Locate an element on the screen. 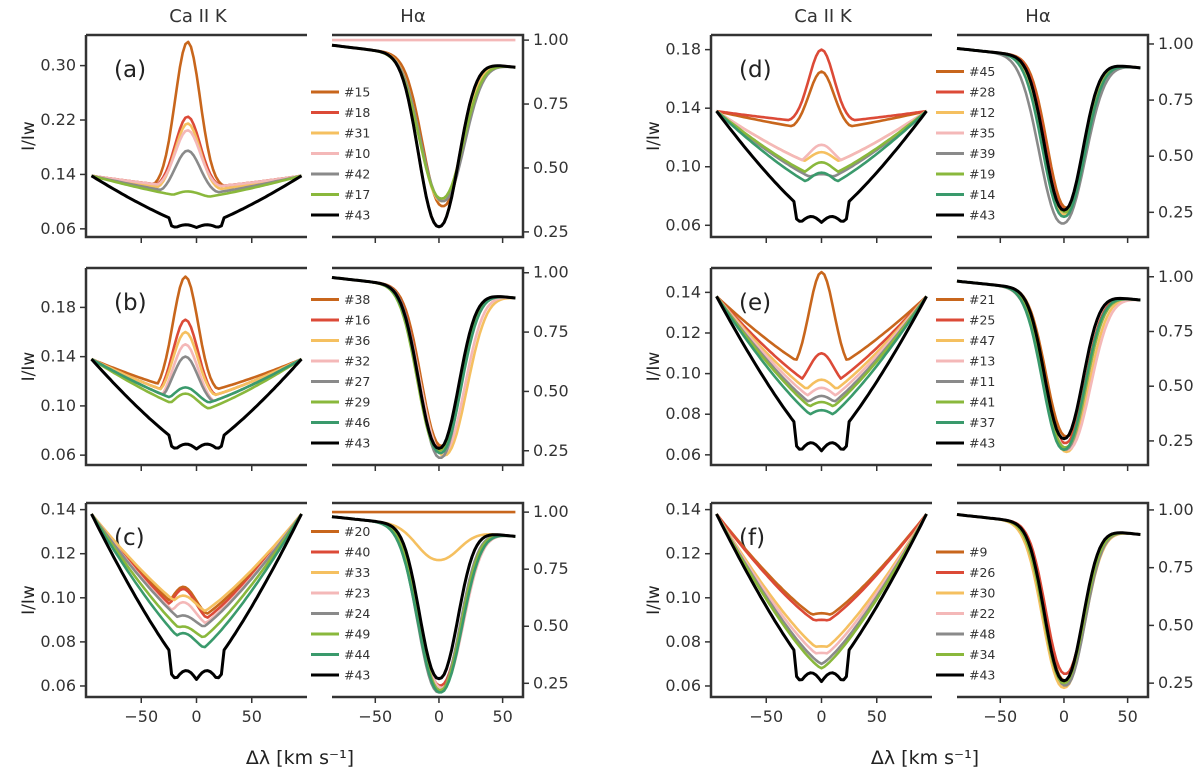 Image resolution: width=1200 pixels, height=773 pixels. panel-c-caii: 0.060.080.100.120.14−50 0 50I/Iw(c) is located at coordinates (163, 613).